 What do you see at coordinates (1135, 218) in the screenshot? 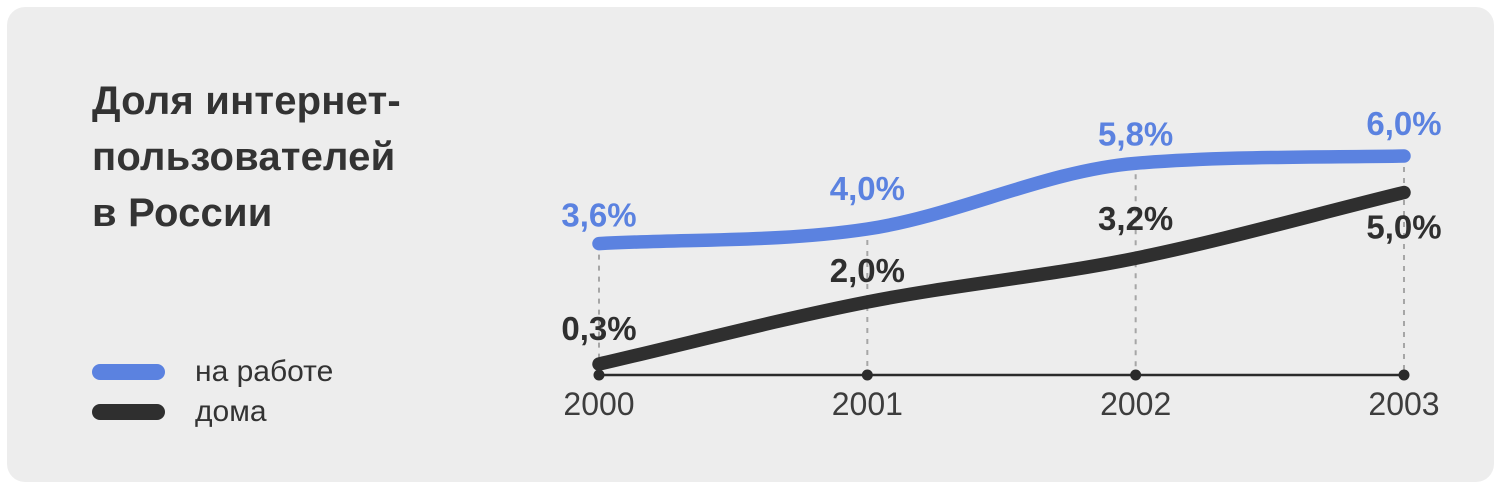
I see `value-label-home-2002: 3,2%` at bounding box center [1135, 218].